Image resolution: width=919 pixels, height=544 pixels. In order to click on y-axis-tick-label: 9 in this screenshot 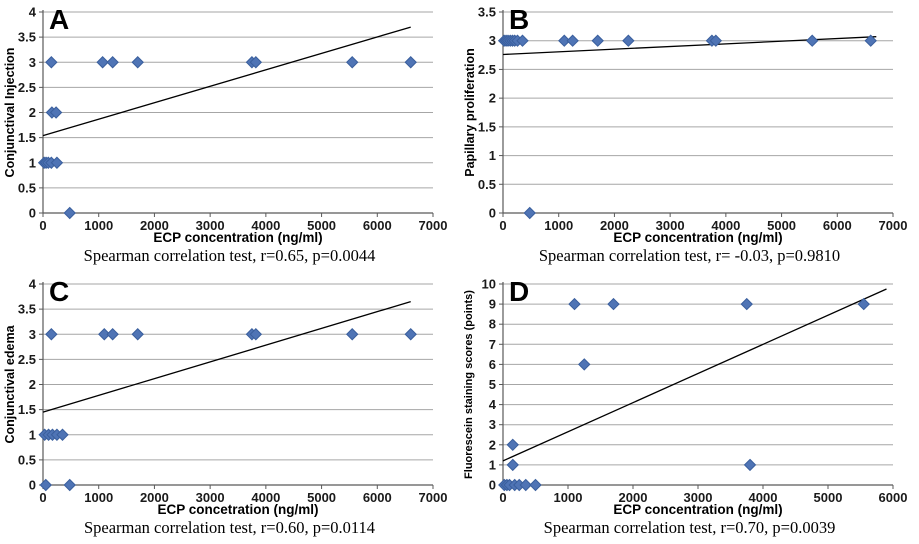, I will do `click(492, 304)`.